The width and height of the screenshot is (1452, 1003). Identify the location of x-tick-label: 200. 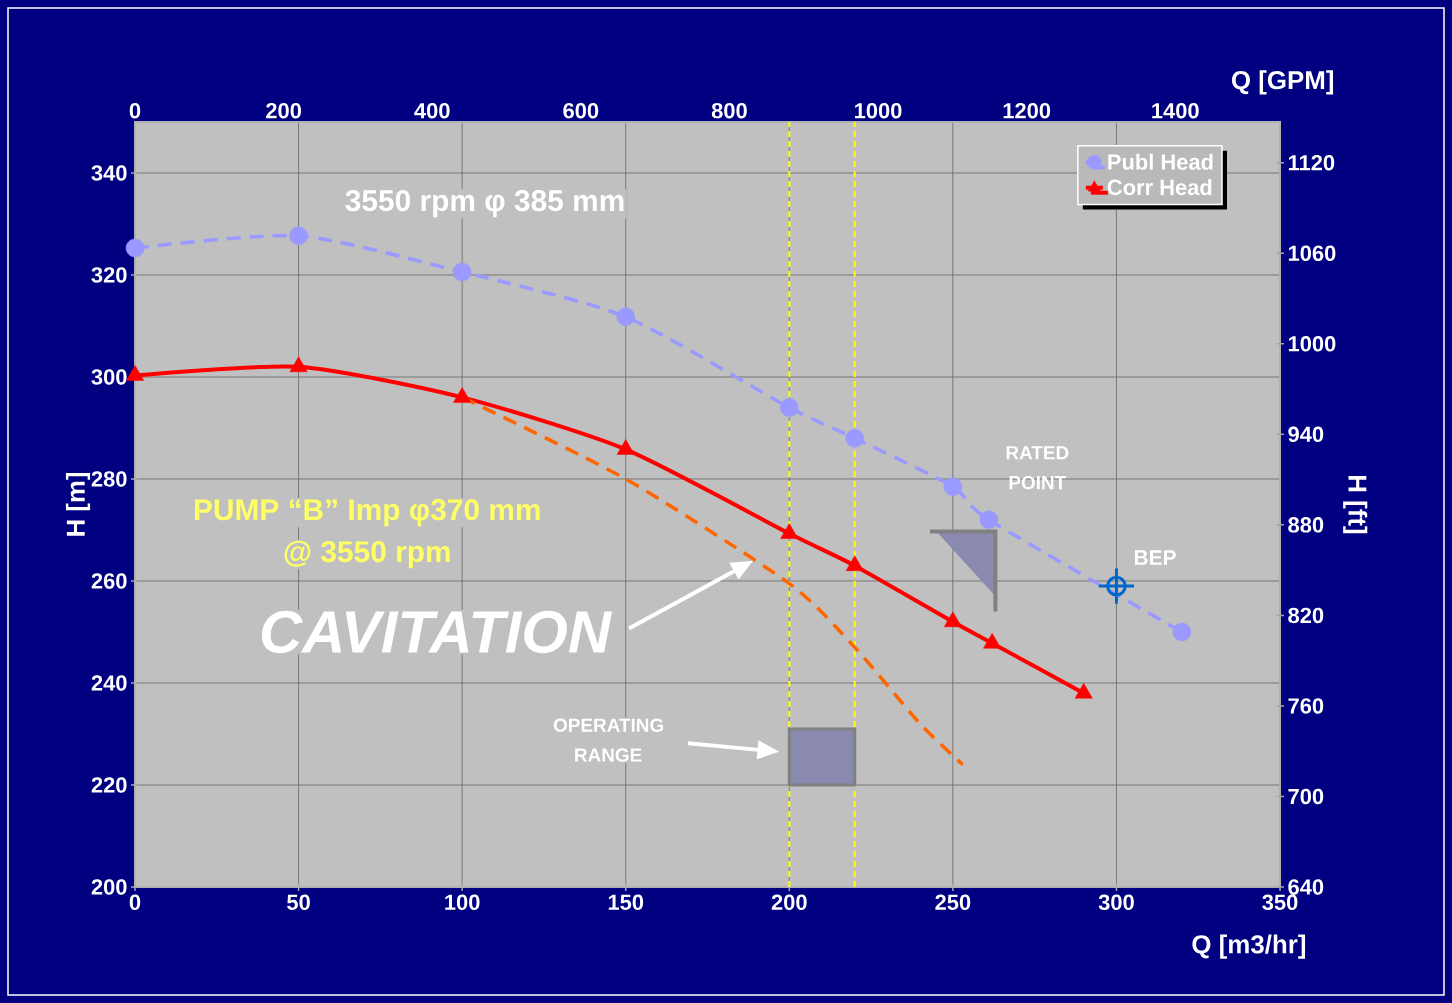
(789, 902).